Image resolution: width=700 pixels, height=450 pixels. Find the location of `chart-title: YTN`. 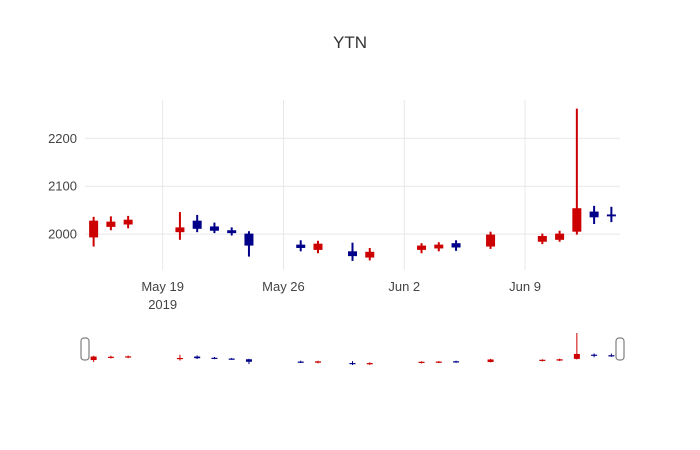

chart-title: YTN is located at coordinates (350, 42).